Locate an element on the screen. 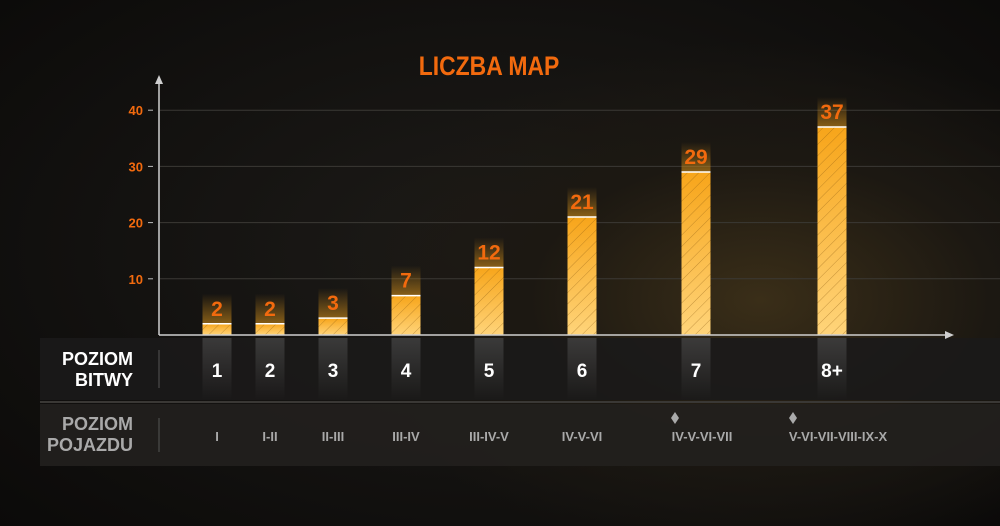 This screenshot has width=1000, height=526. battle-tier-row is located at coordinates (520, 369).